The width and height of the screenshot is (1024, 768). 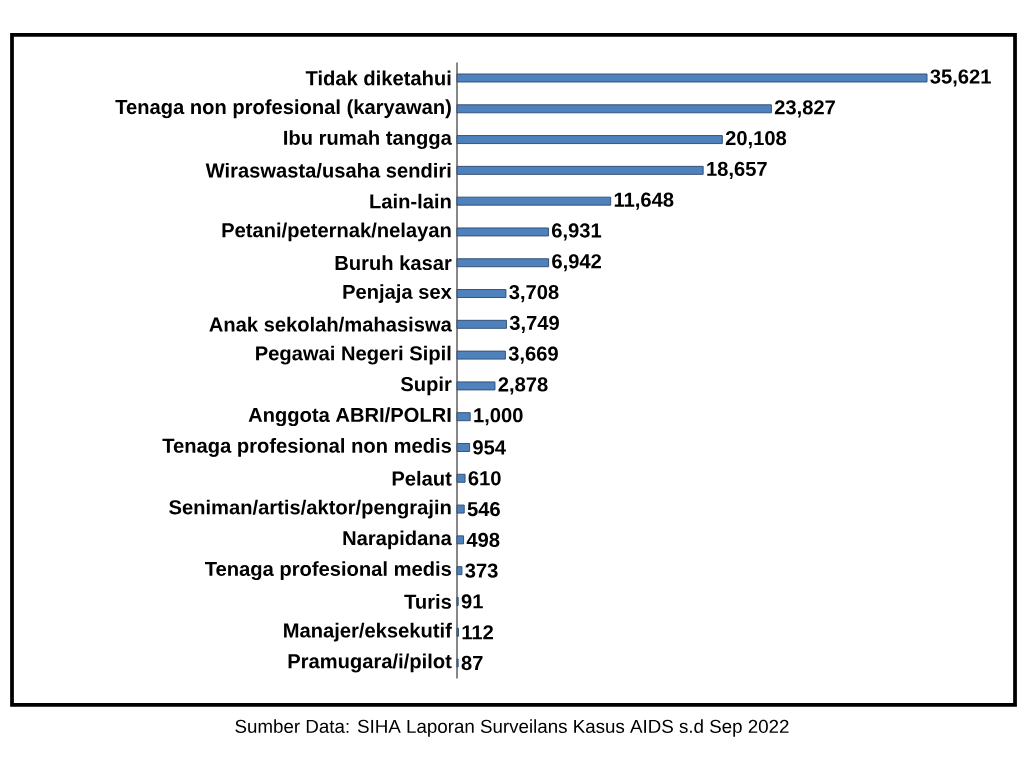 I want to click on y-tick-label: Penjaja sex, so click(x=397, y=293).